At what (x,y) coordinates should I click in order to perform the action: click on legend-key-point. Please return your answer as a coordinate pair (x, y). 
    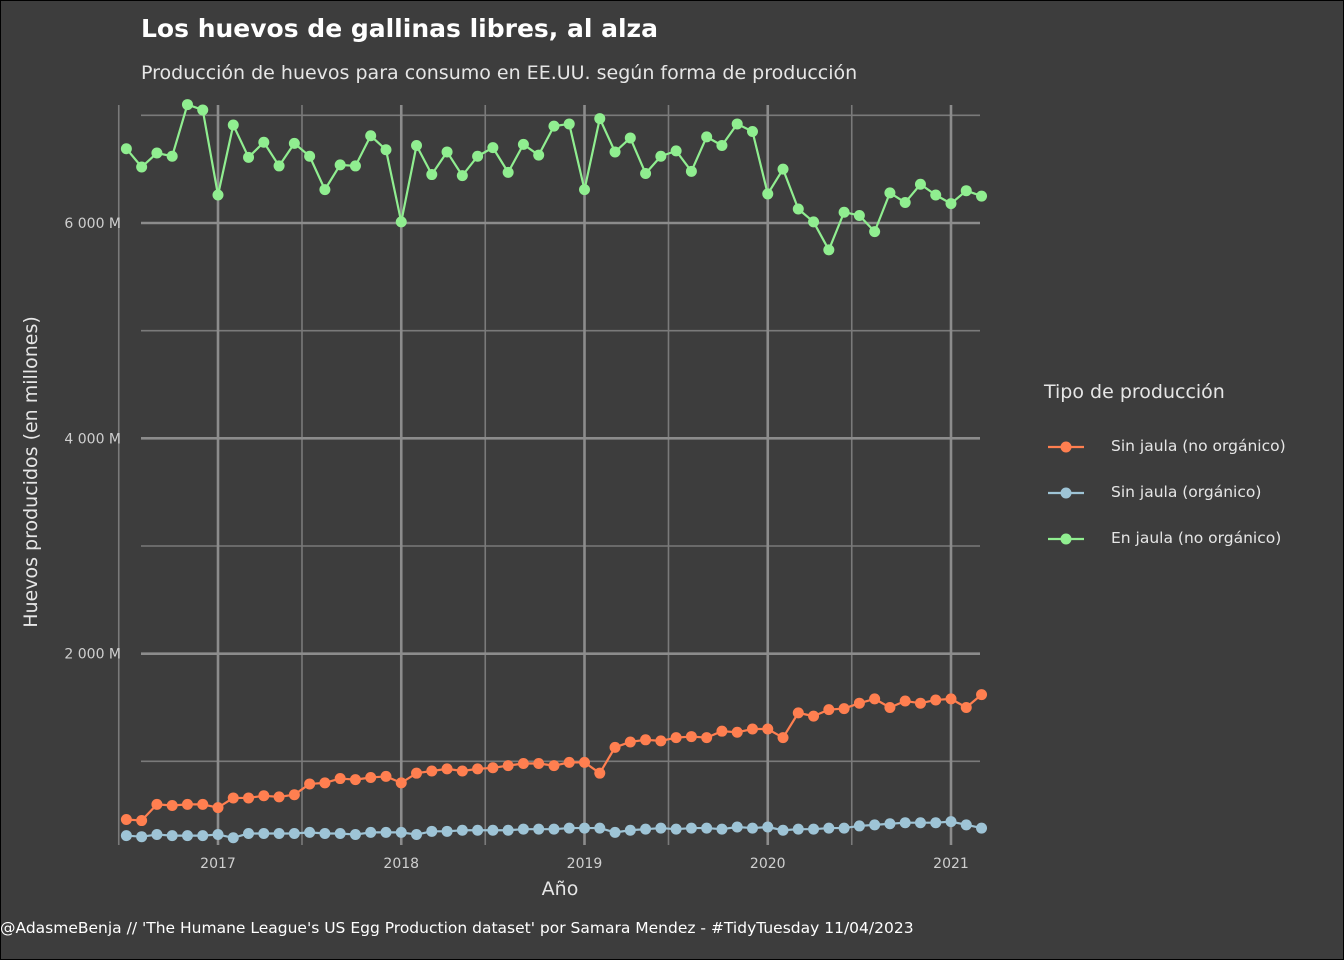
    Looking at the image, I should click on (1066, 539).